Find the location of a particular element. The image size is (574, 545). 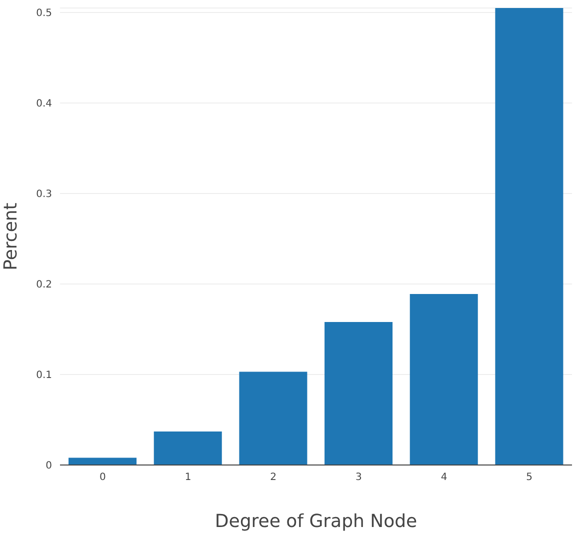

x-axis-title: Degree of Graph Node is located at coordinates (316, 521).